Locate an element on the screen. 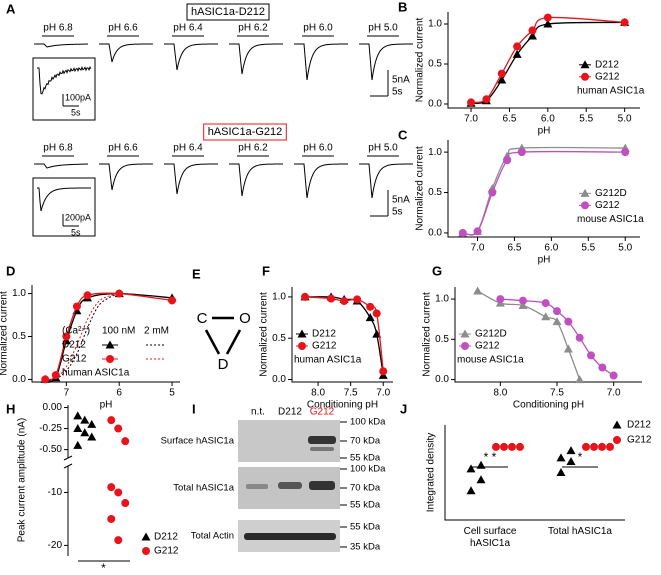  scale-label: 5nA is located at coordinates (401, 200).